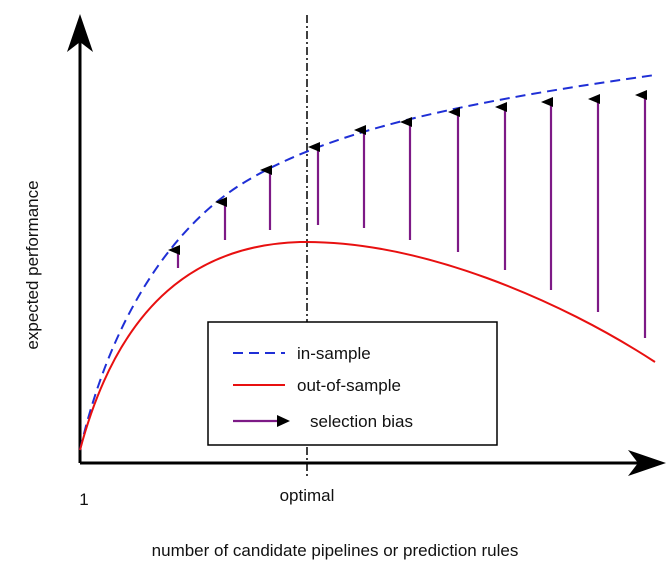 Image resolution: width=670 pixels, height=571 pixels. Describe the element at coordinates (80, 33) in the screenshot. I see `y-axis-head` at that location.